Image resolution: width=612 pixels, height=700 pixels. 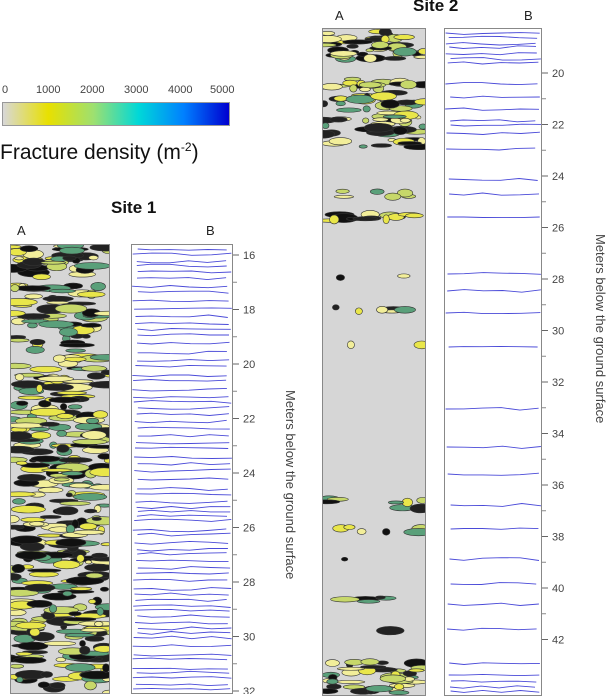 What do you see at coordinates (558, 538) in the screenshot?
I see `site2-depth-tick-38: 38` at bounding box center [558, 538].